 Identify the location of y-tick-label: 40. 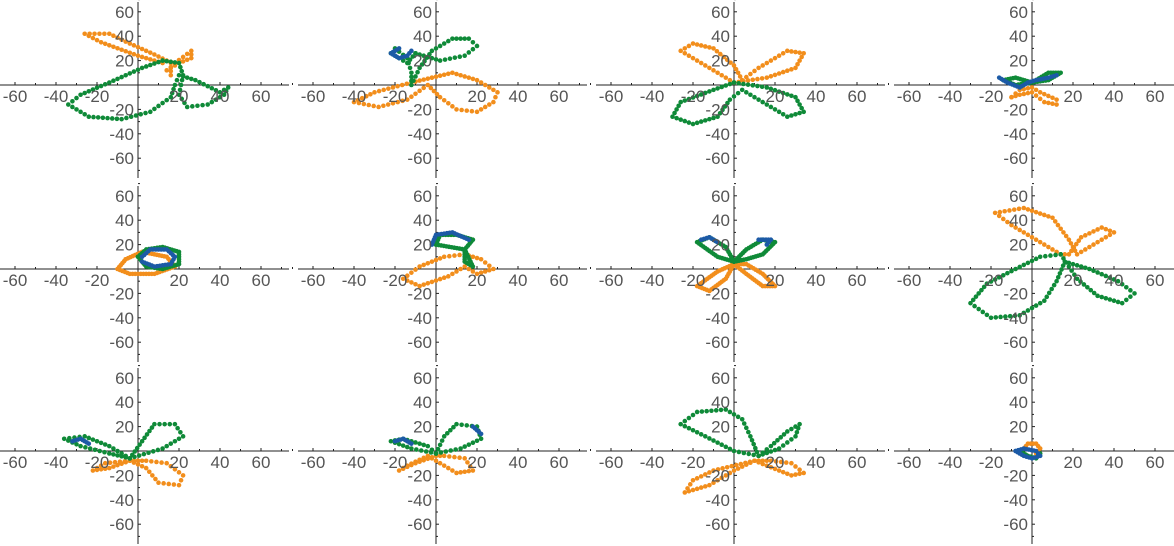
(1018, 36).